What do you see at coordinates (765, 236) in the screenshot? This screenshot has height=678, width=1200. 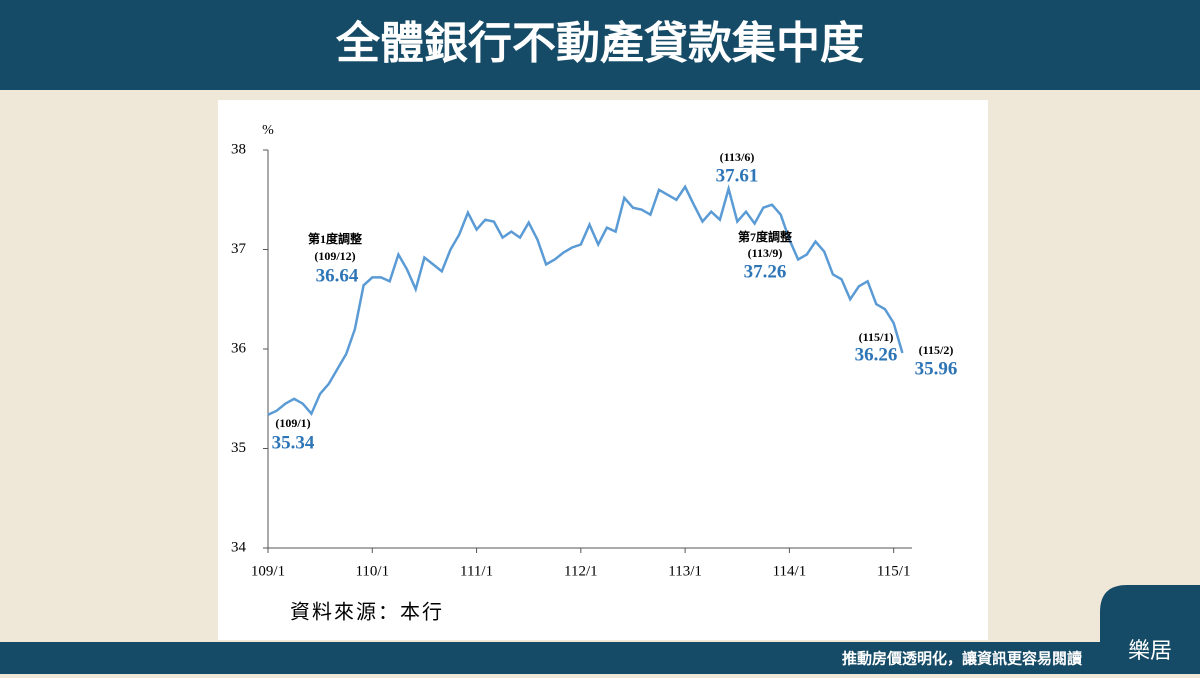 I see `point-label: 第7度調整` at bounding box center [765, 236].